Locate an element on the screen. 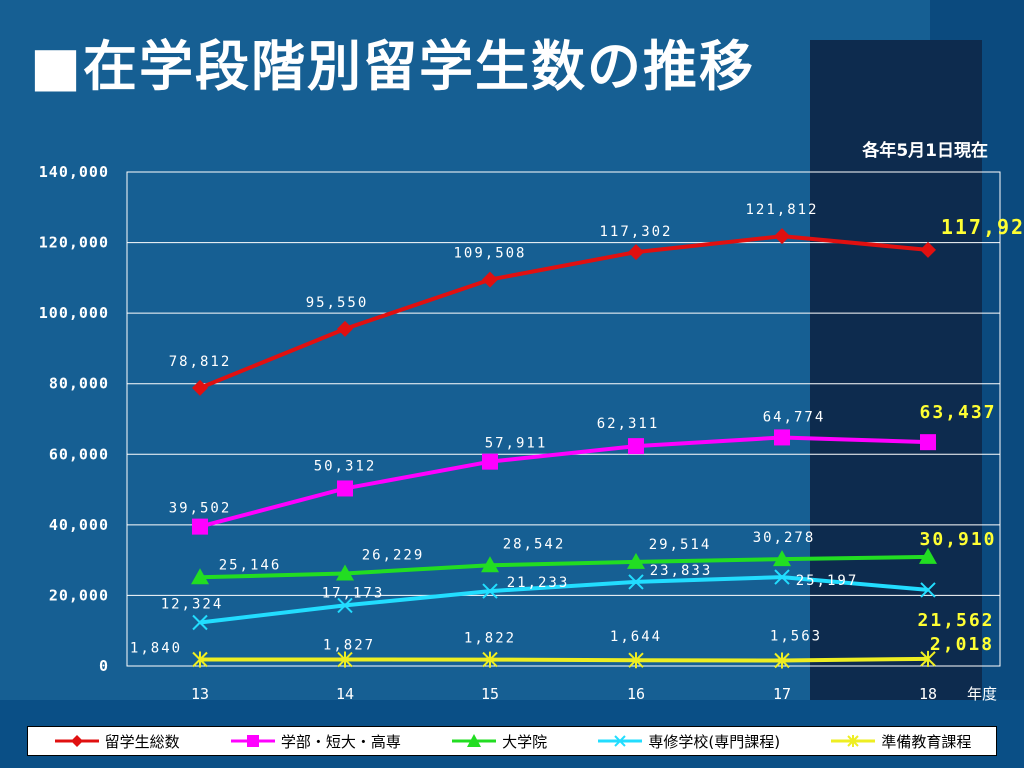  data-label: 30,910 is located at coordinates (957, 539).